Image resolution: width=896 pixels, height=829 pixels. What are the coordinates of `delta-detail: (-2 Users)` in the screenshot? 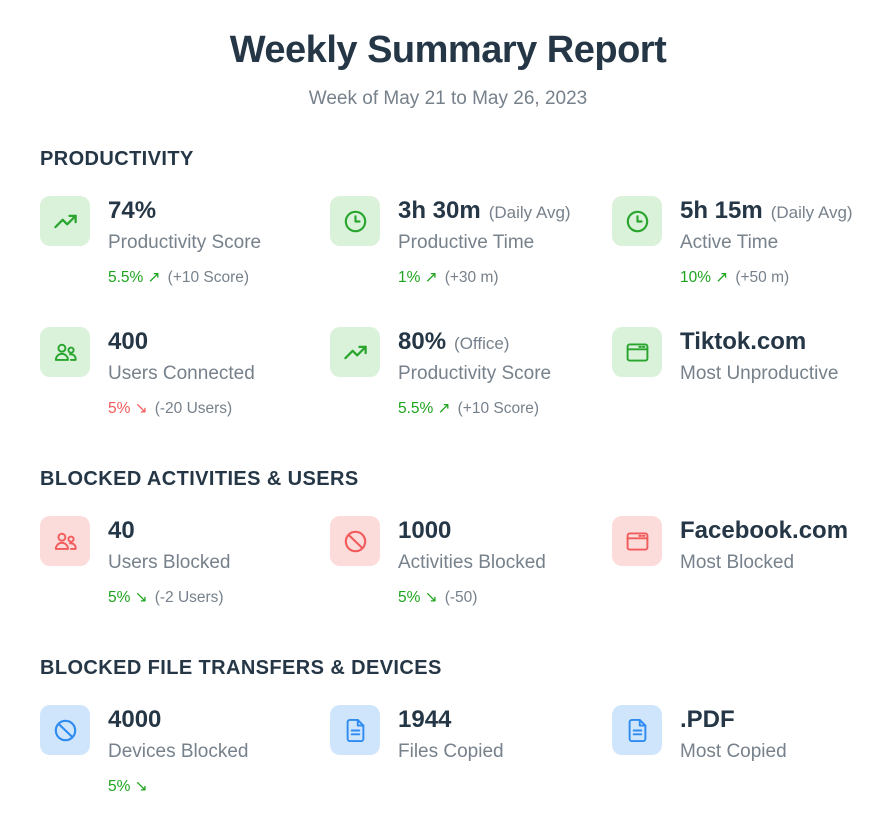 It's located at (189, 597).